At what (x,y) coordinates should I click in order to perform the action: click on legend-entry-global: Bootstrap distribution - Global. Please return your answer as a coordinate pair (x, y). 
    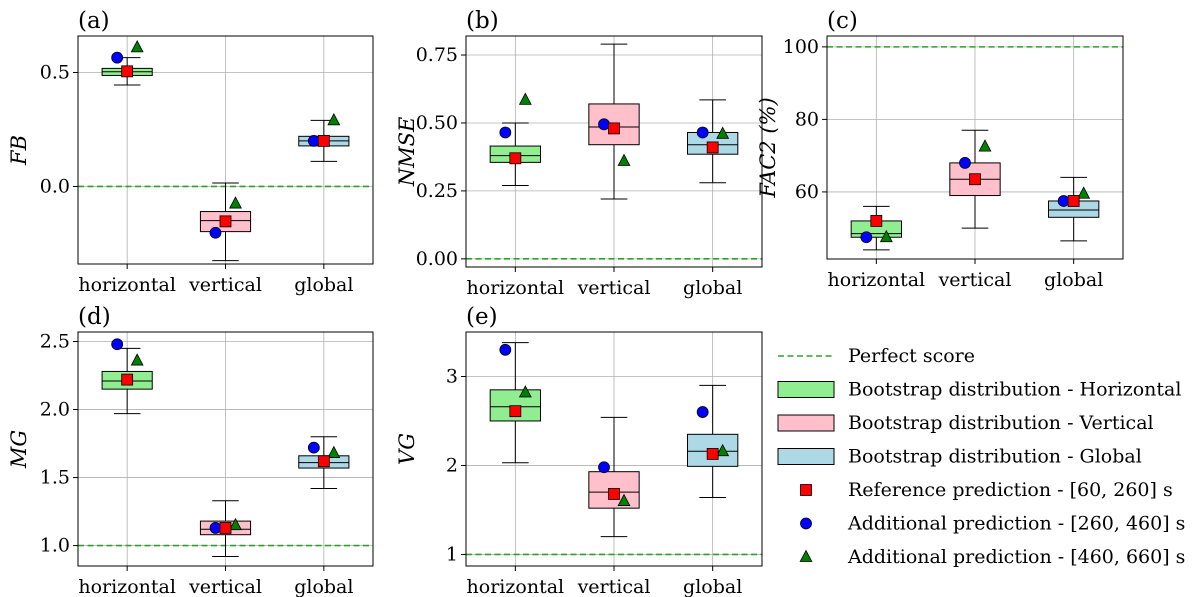
    Looking at the image, I should click on (959, 457).